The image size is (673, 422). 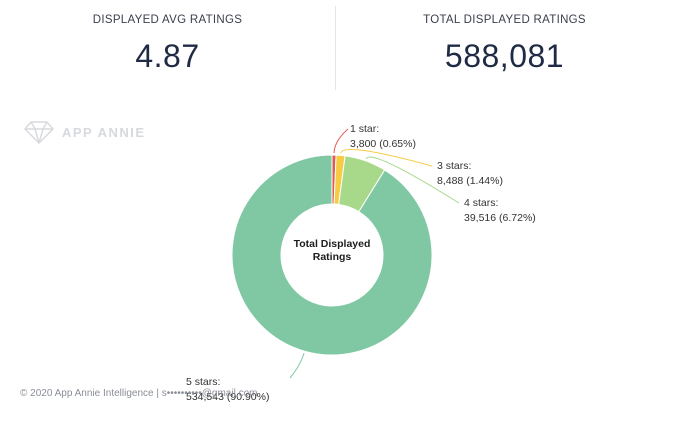 What do you see at coordinates (365, 129) in the screenshot?
I see `slice-label-1-star-name: 1 star:` at bounding box center [365, 129].